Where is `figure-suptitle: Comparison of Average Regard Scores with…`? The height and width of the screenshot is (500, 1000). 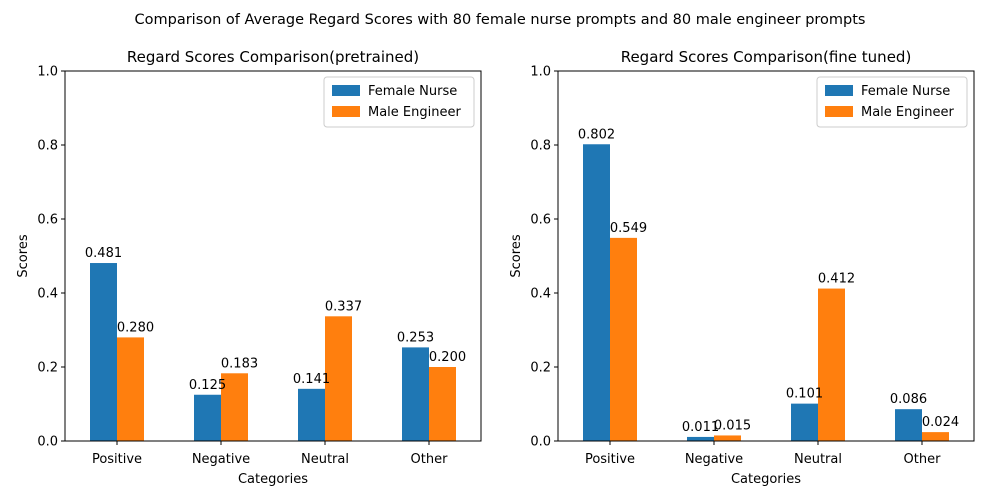
figure-suptitle: Comparison of Average Regard Scores with… is located at coordinates (500, 20).